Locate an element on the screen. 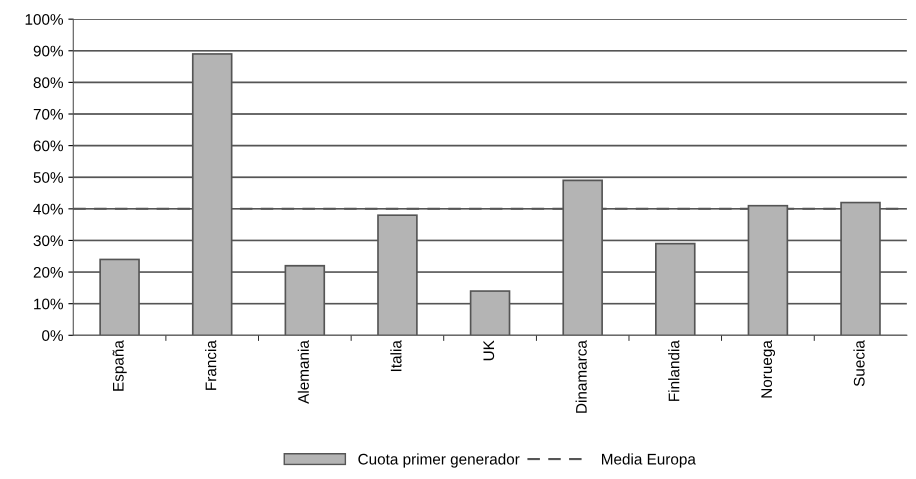 The image size is (916, 479). y-tick-label: 30% is located at coordinates (49, 240).